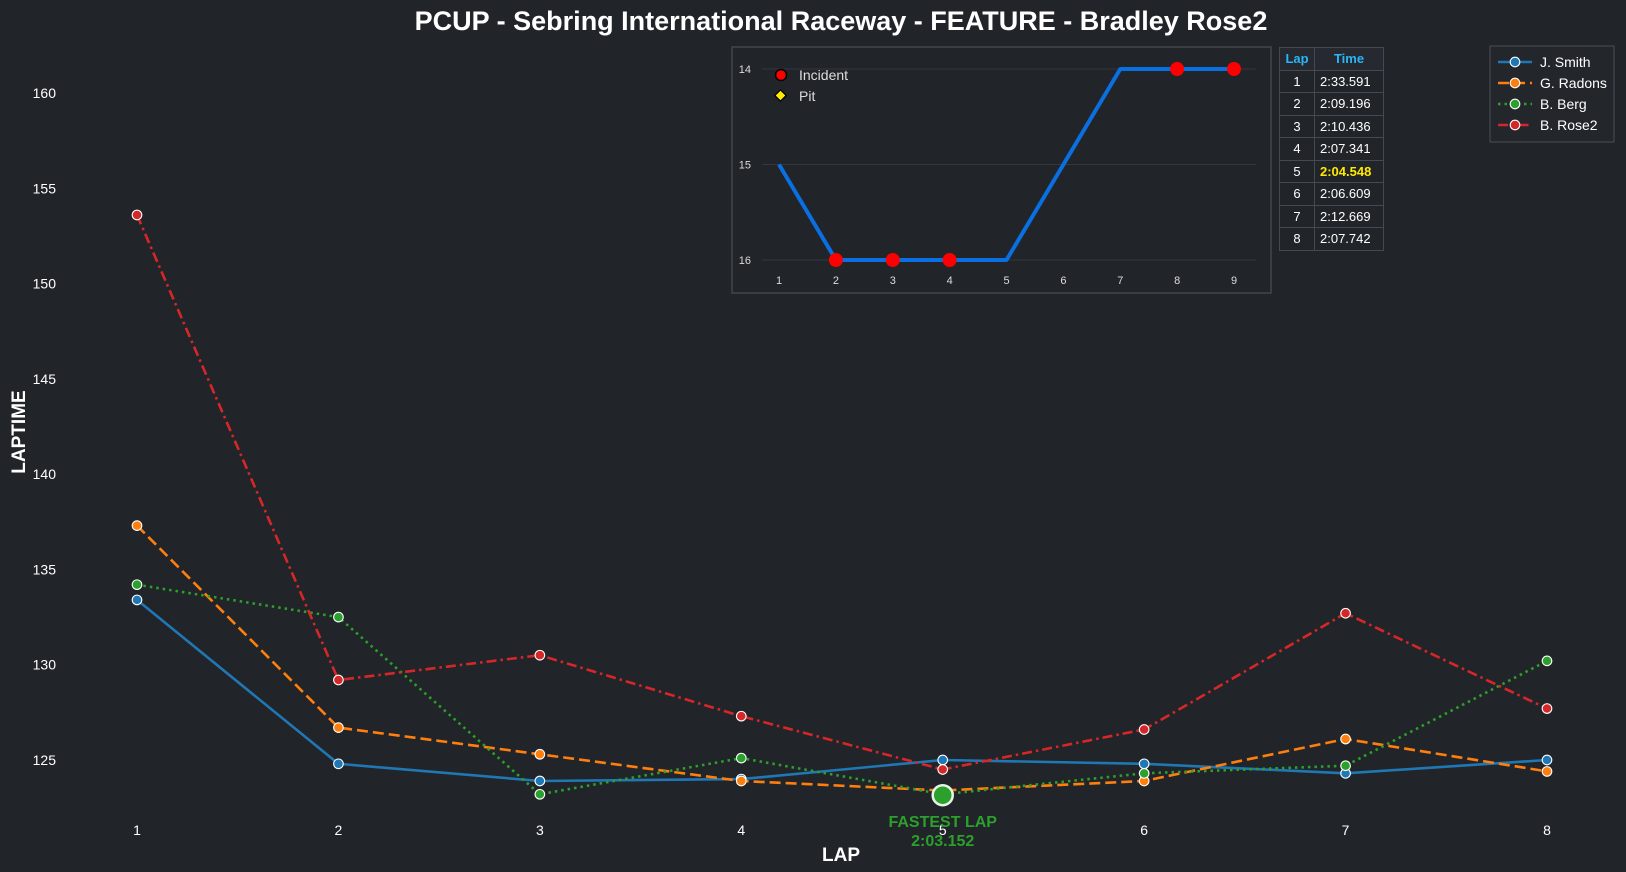 This screenshot has height=872, width=1626. Describe the element at coordinates (943, 830) in the screenshot. I see `x-tick-label: 5` at that location.